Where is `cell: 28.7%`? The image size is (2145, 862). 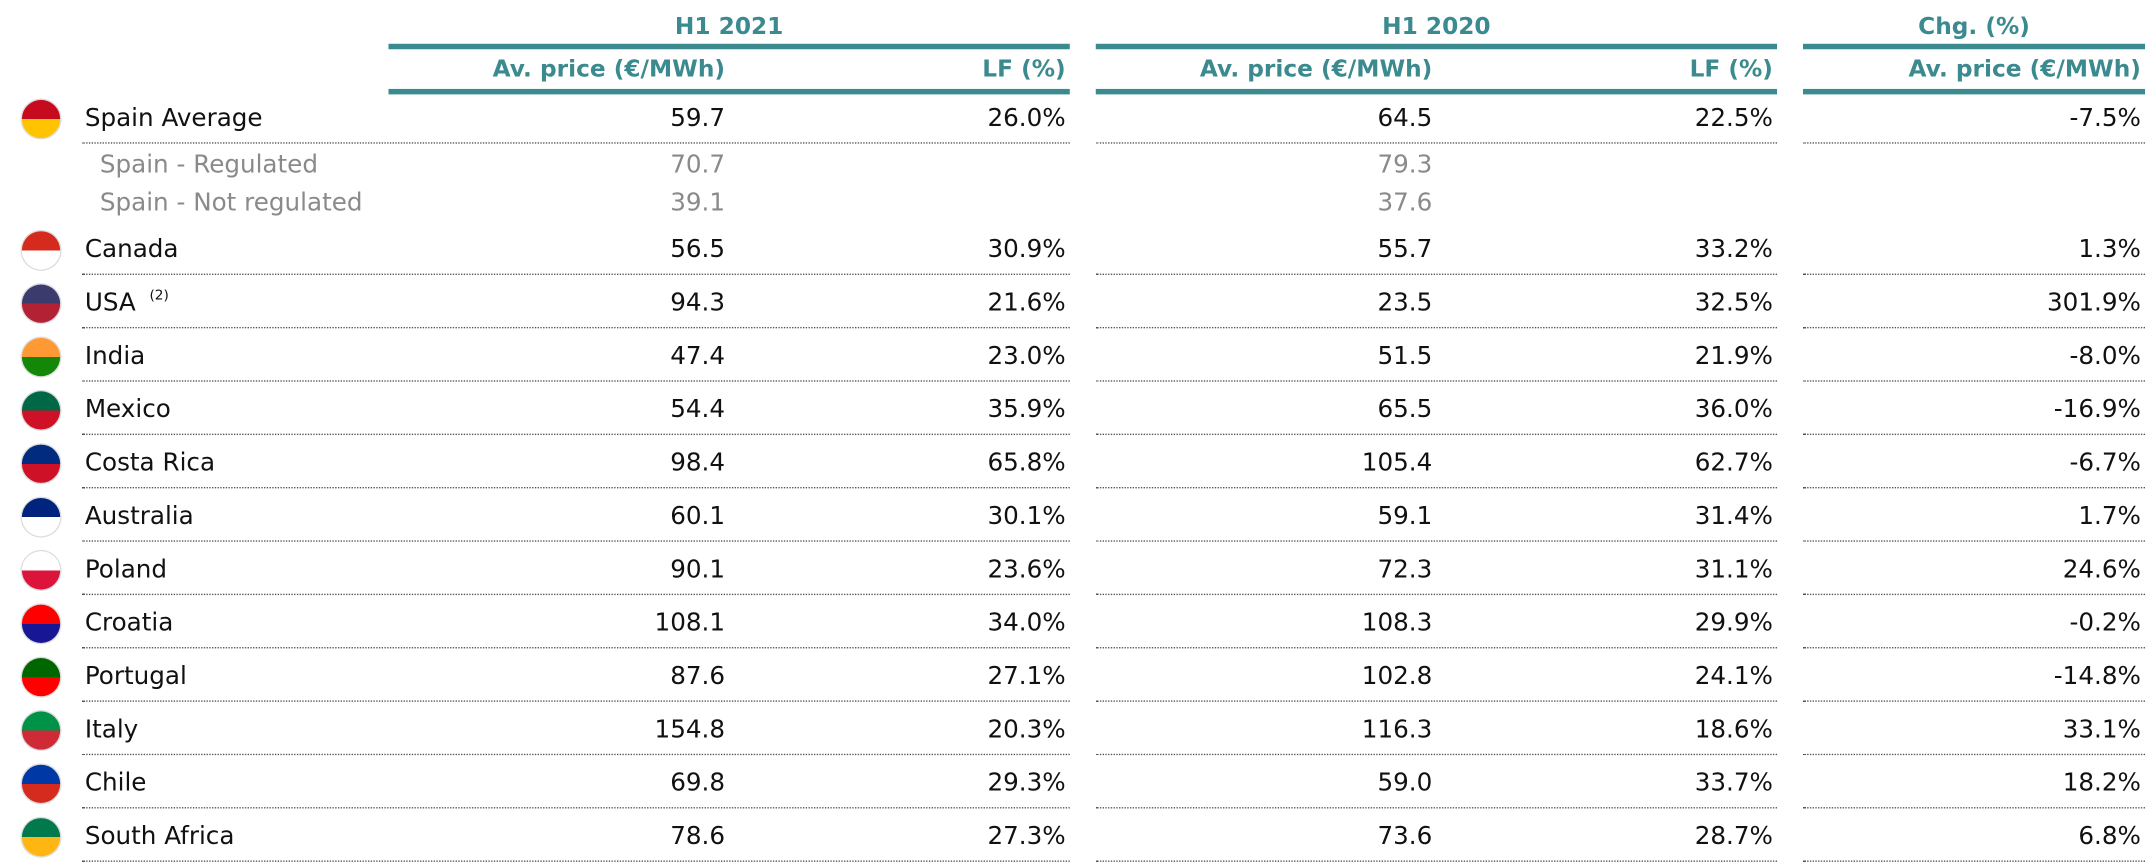
cell: 28.7% is located at coordinates (1733, 836).